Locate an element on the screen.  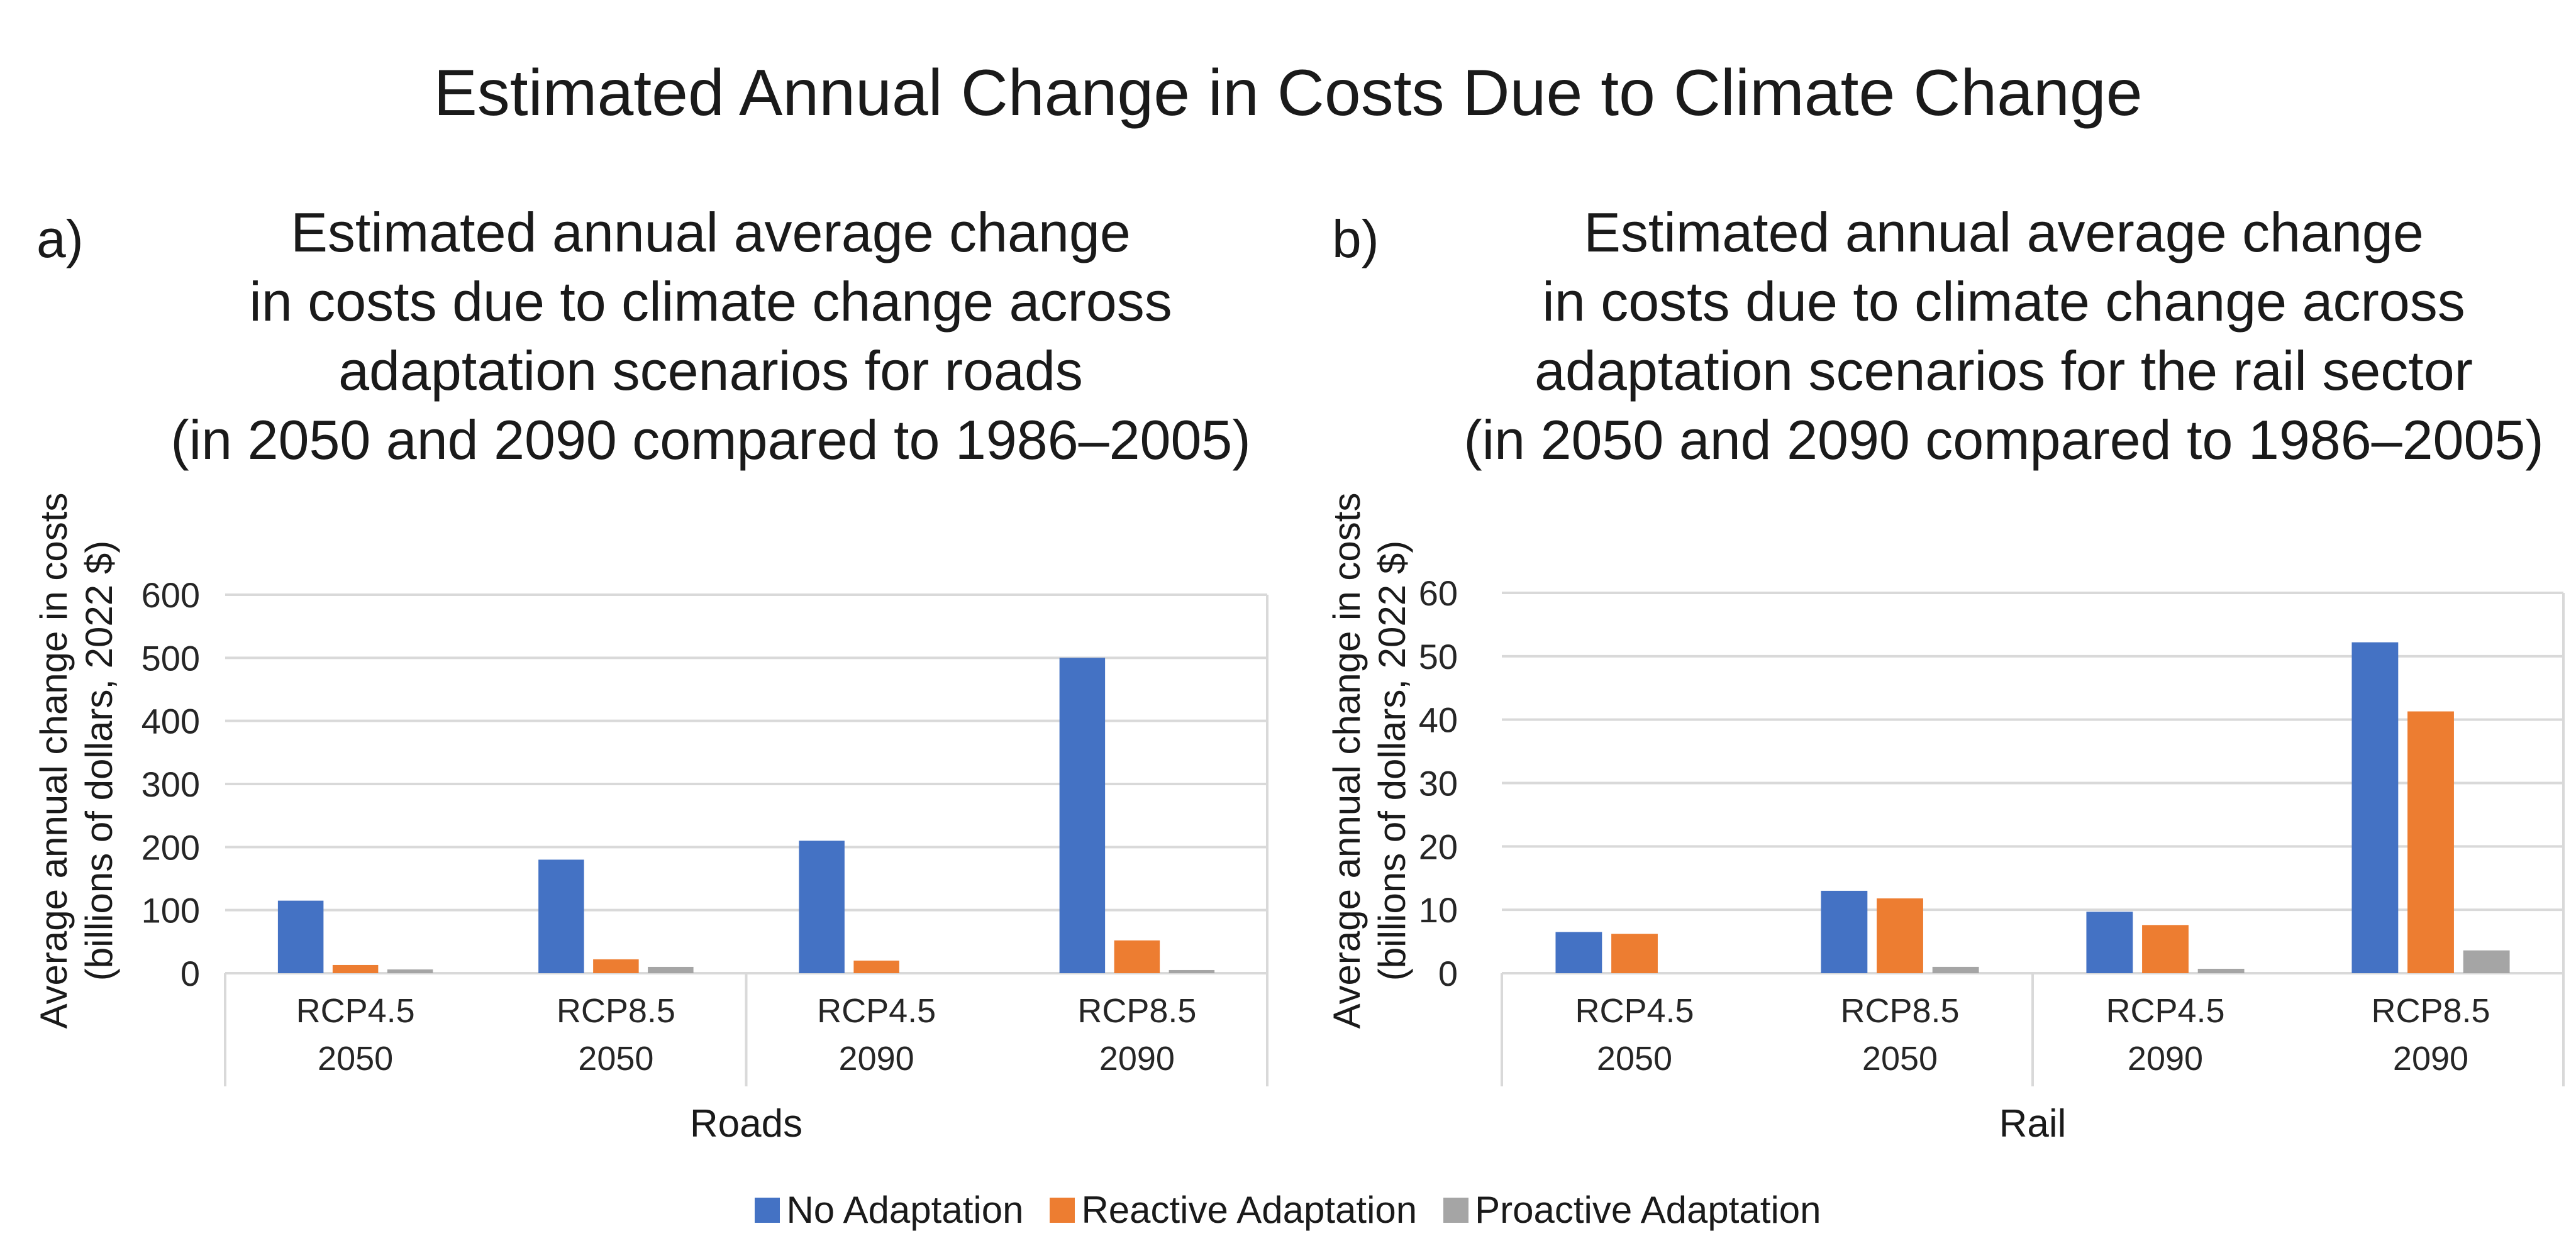
y-tick-label: 50 is located at coordinates (1438, 657).